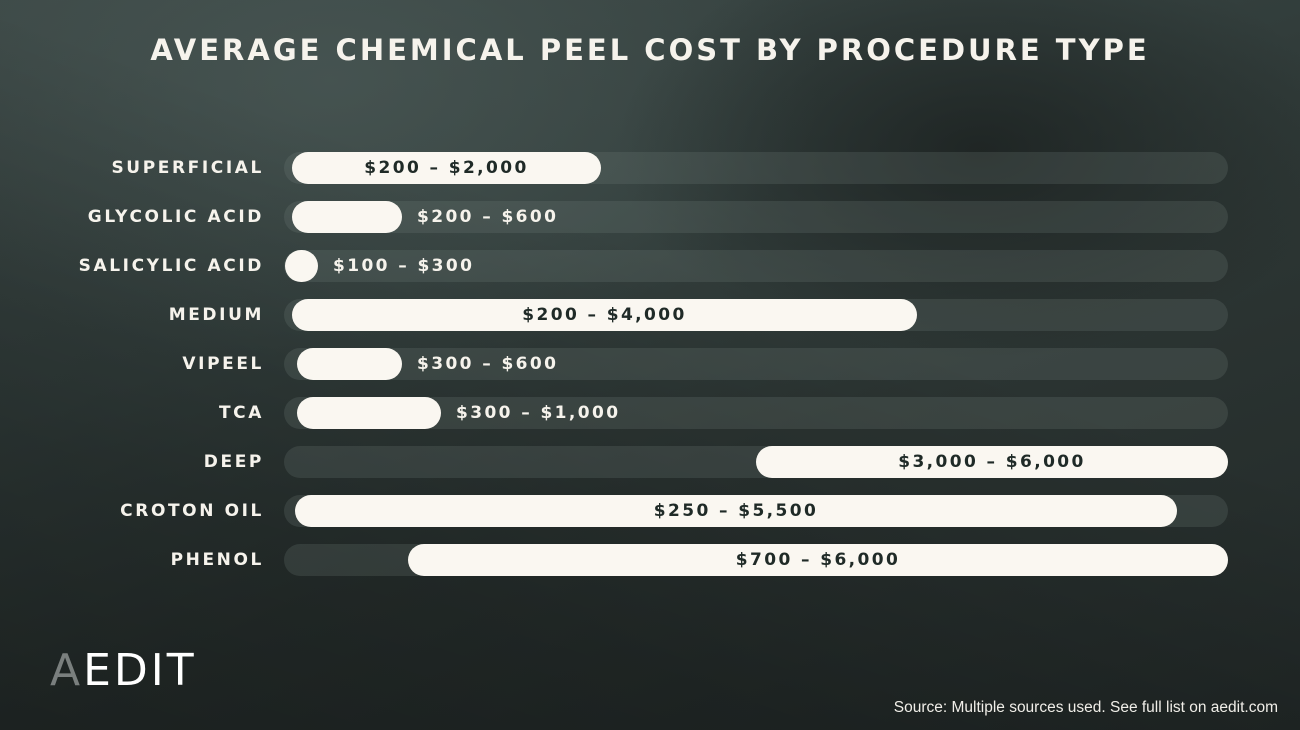 The width and height of the screenshot is (1300, 730). Describe the element at coordinates (650, 462) in the screenshot. I see `chart-row: DEEP $3,000 – $6,000` at that location.